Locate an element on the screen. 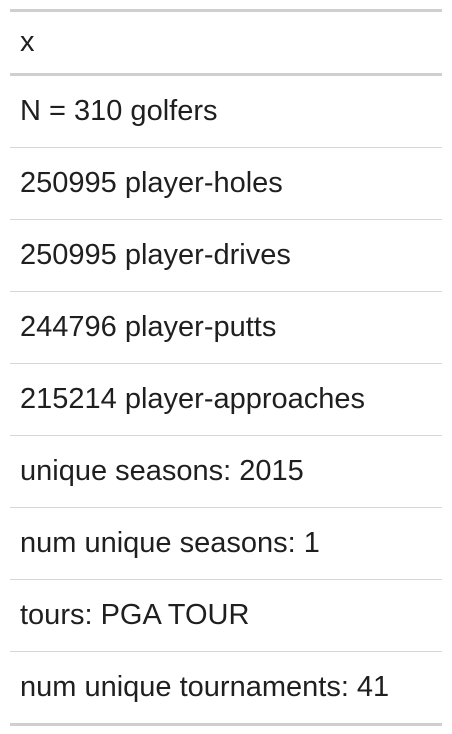 This screenshot has height=734, width=452. table-cell: 244796 player-putts is located at coordinates (226, 327).